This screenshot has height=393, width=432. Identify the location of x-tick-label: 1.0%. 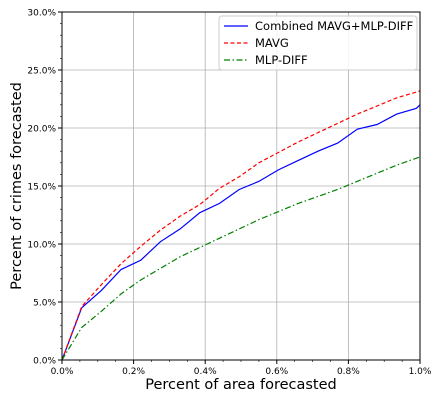
(420, 372).